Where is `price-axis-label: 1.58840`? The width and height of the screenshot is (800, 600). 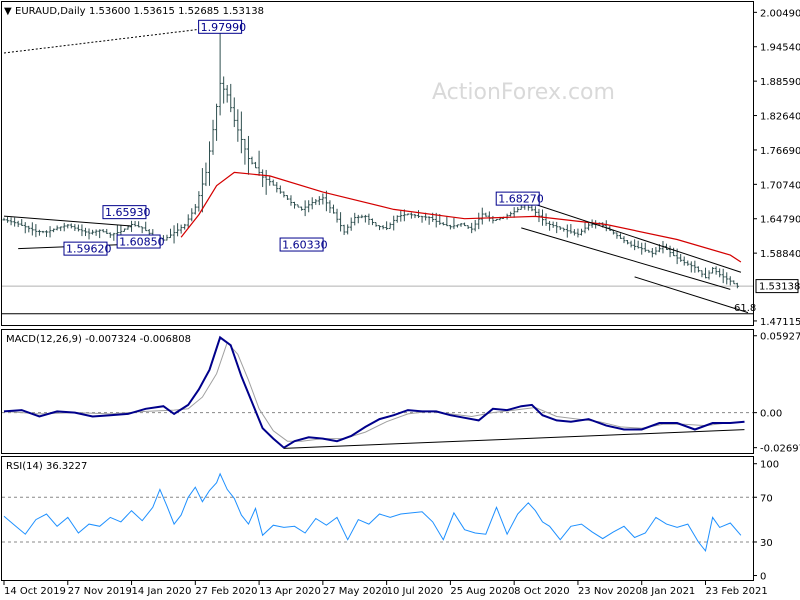
price-axis-label: 1.58840 is located at coordinates (780, 254).